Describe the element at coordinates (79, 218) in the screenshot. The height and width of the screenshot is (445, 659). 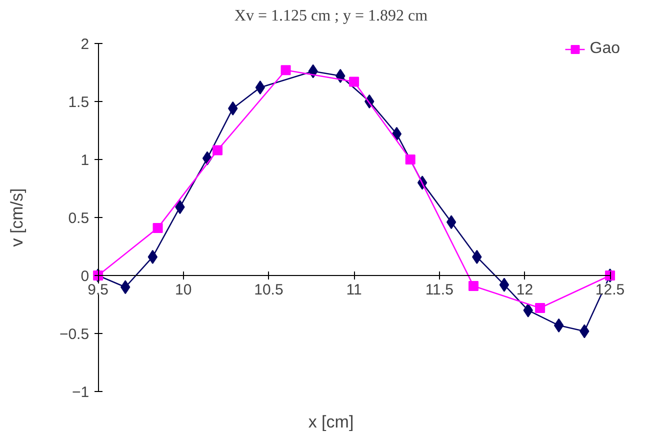
I see `y-tick-label: 0.5` at that location.